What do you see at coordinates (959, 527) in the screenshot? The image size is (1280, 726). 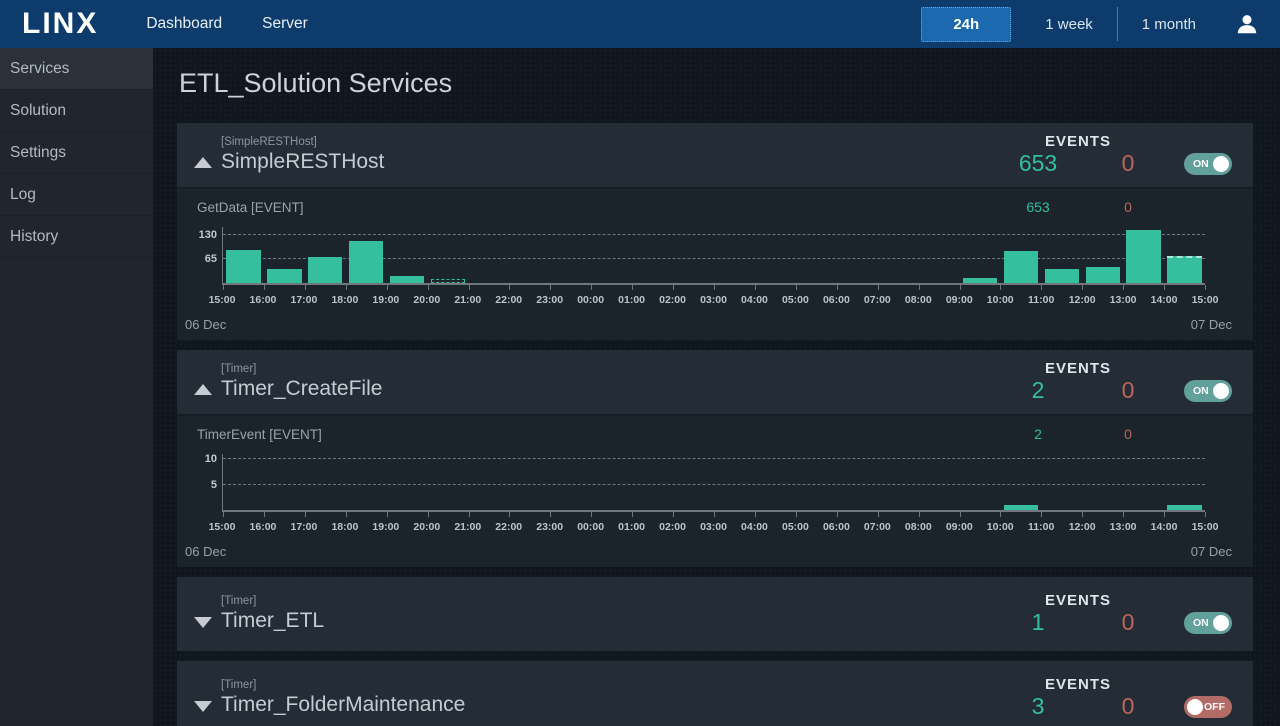 I see `x-axis-label: 09:00` at bounding box center [959, 527].